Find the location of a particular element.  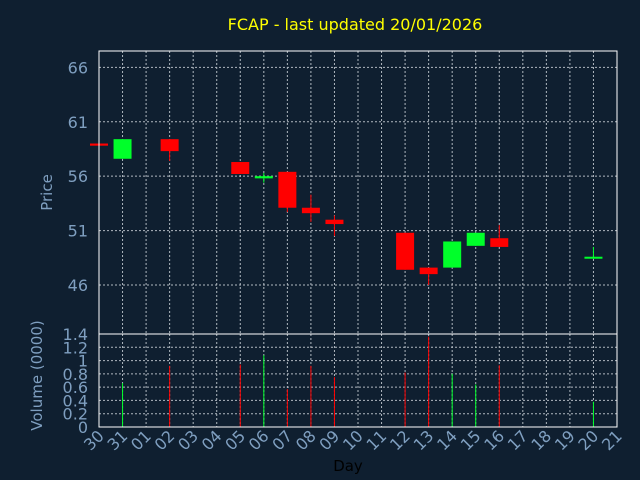

price-tick-label: 51 is located at coordinates (78, 231).